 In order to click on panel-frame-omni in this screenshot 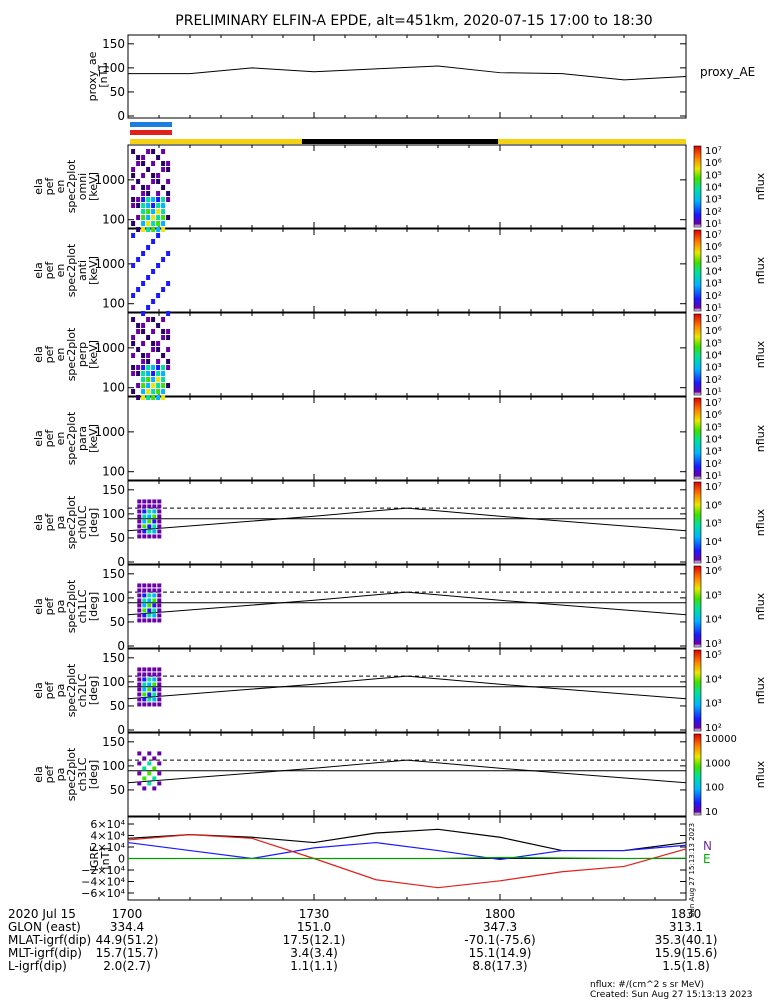, I will do `click(407, 186)`.